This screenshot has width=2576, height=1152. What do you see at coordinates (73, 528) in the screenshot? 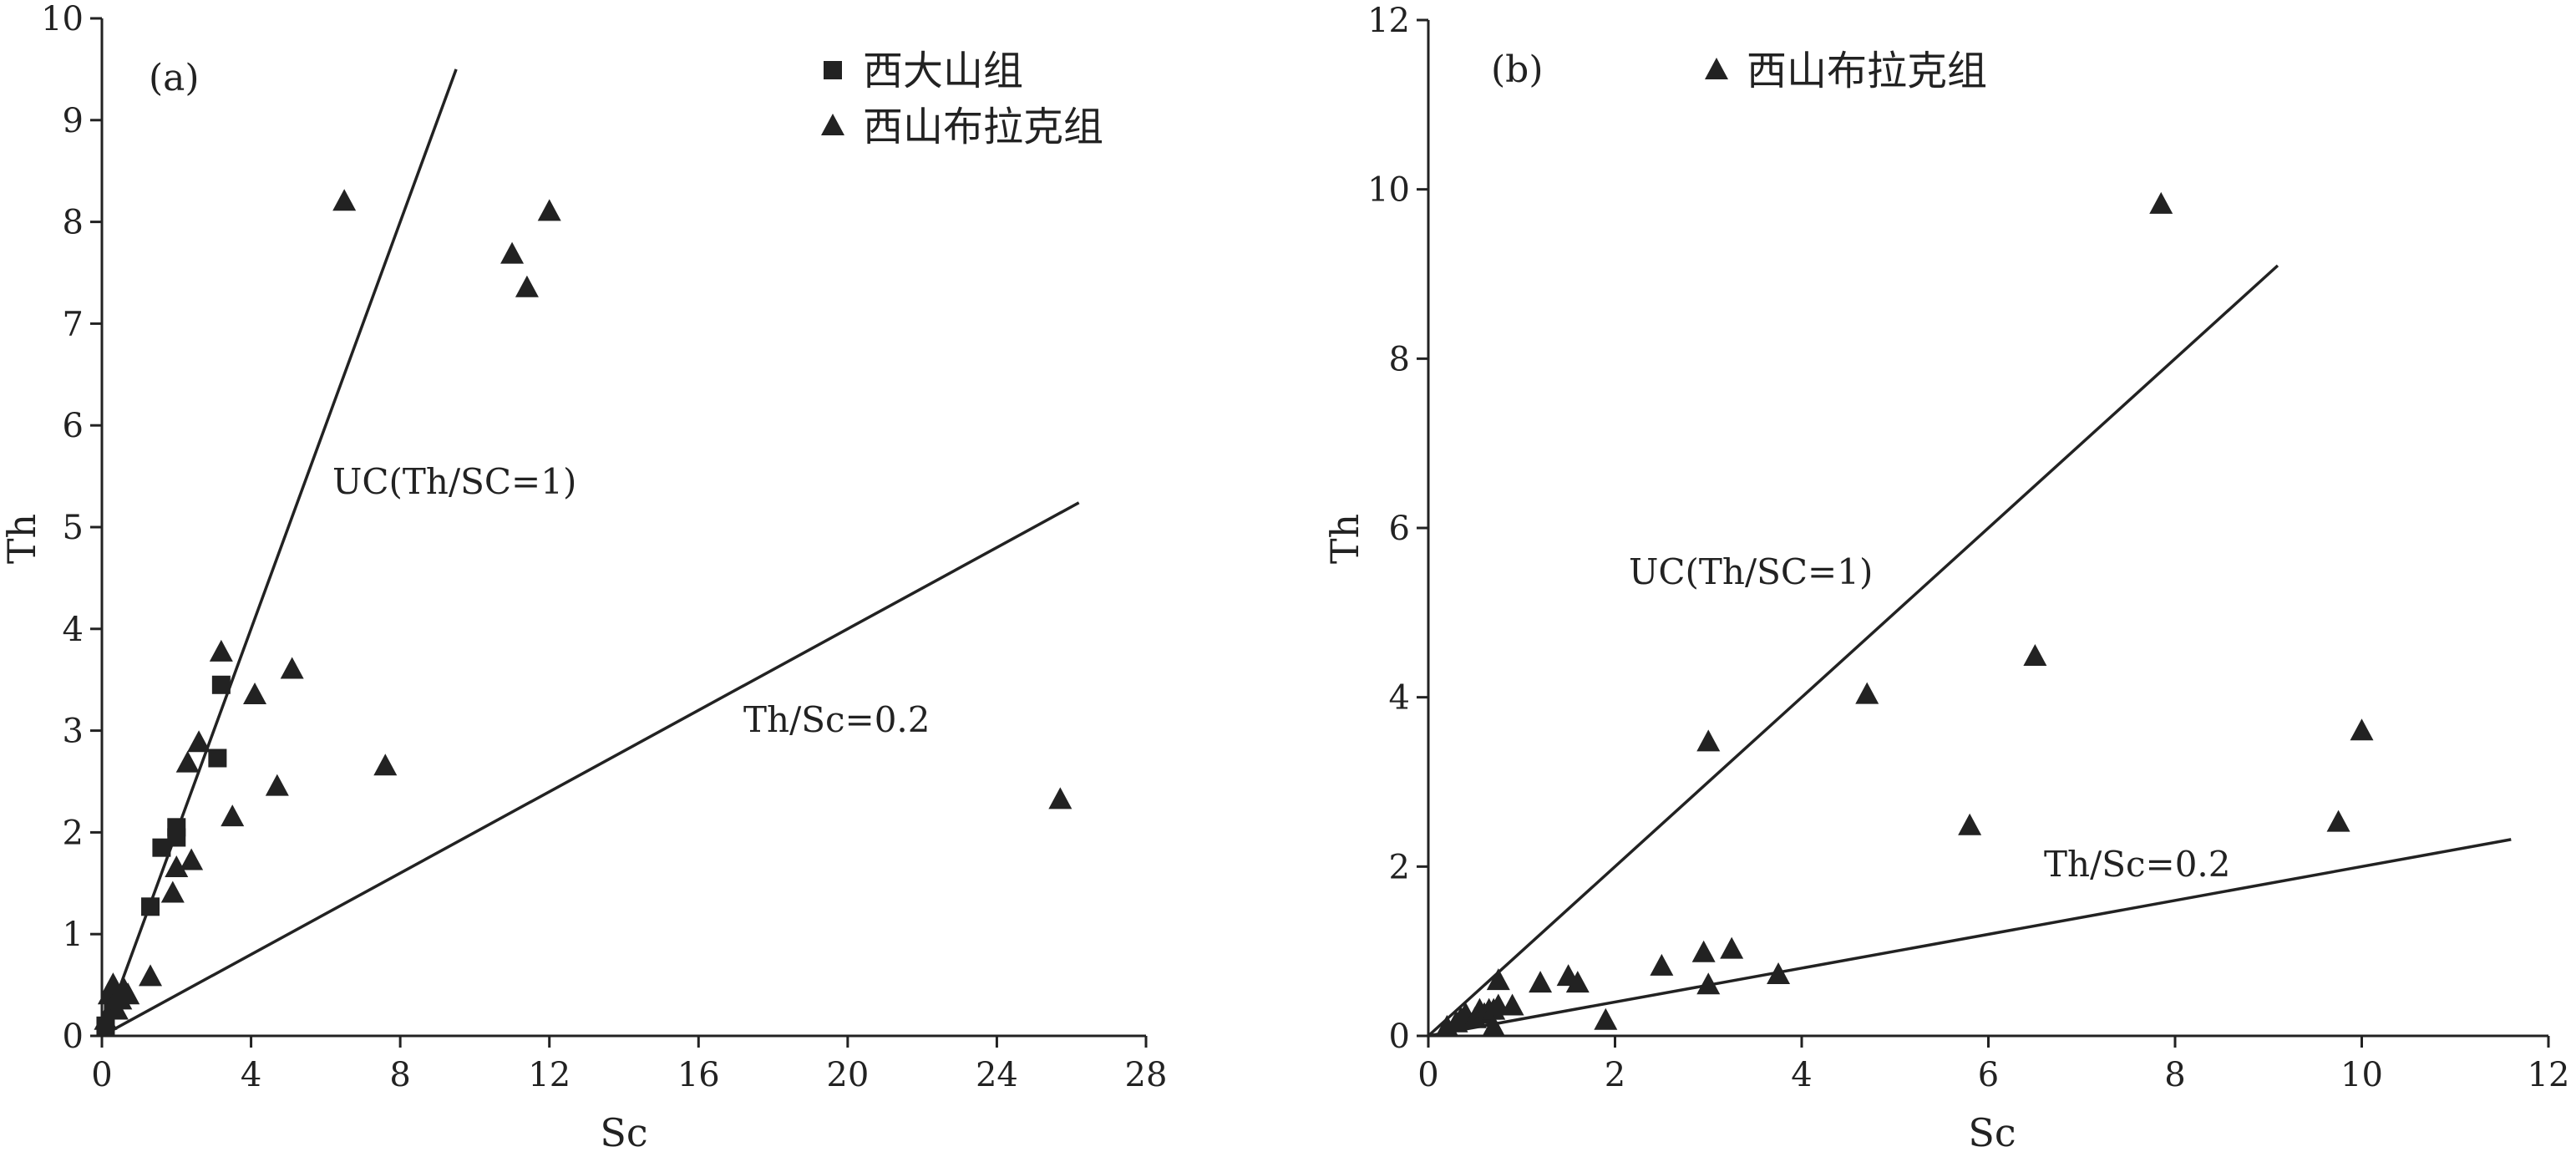
I see `y-tick-label: 5` at bounding box center [73, 528].